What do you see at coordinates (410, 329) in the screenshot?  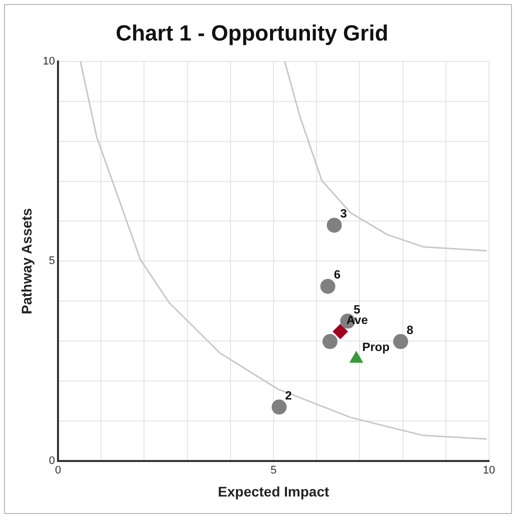 I see `annotation: 8` at bounding box center [410, 329].